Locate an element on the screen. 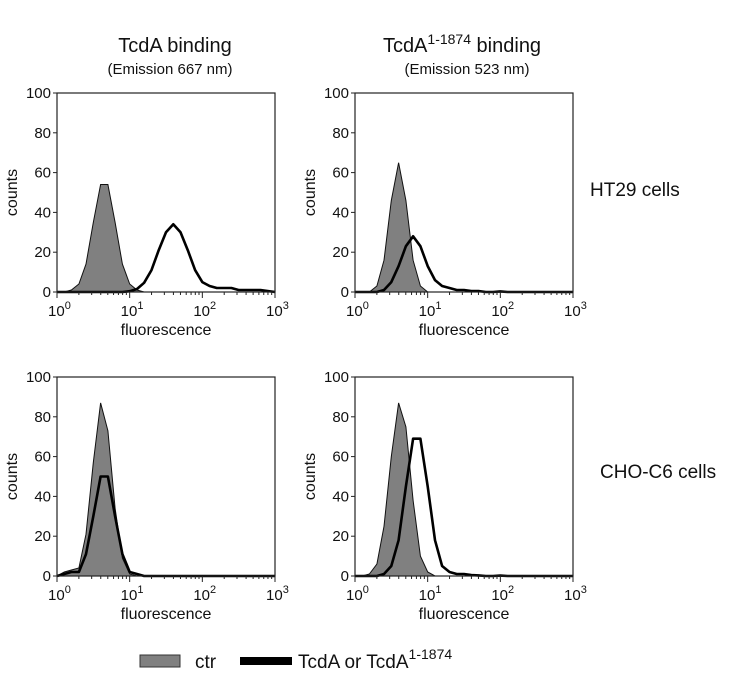 This screenshot has width=750, height=680. legend-swatch-ctr is located at coordinates (160, 661).